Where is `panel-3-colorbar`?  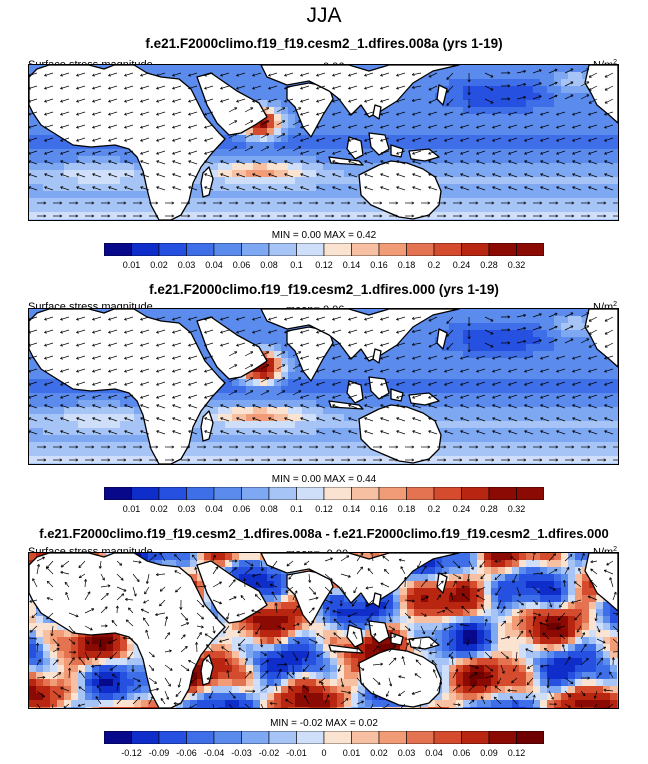
panel-3-colorbar is located at coordinates (324, 737).